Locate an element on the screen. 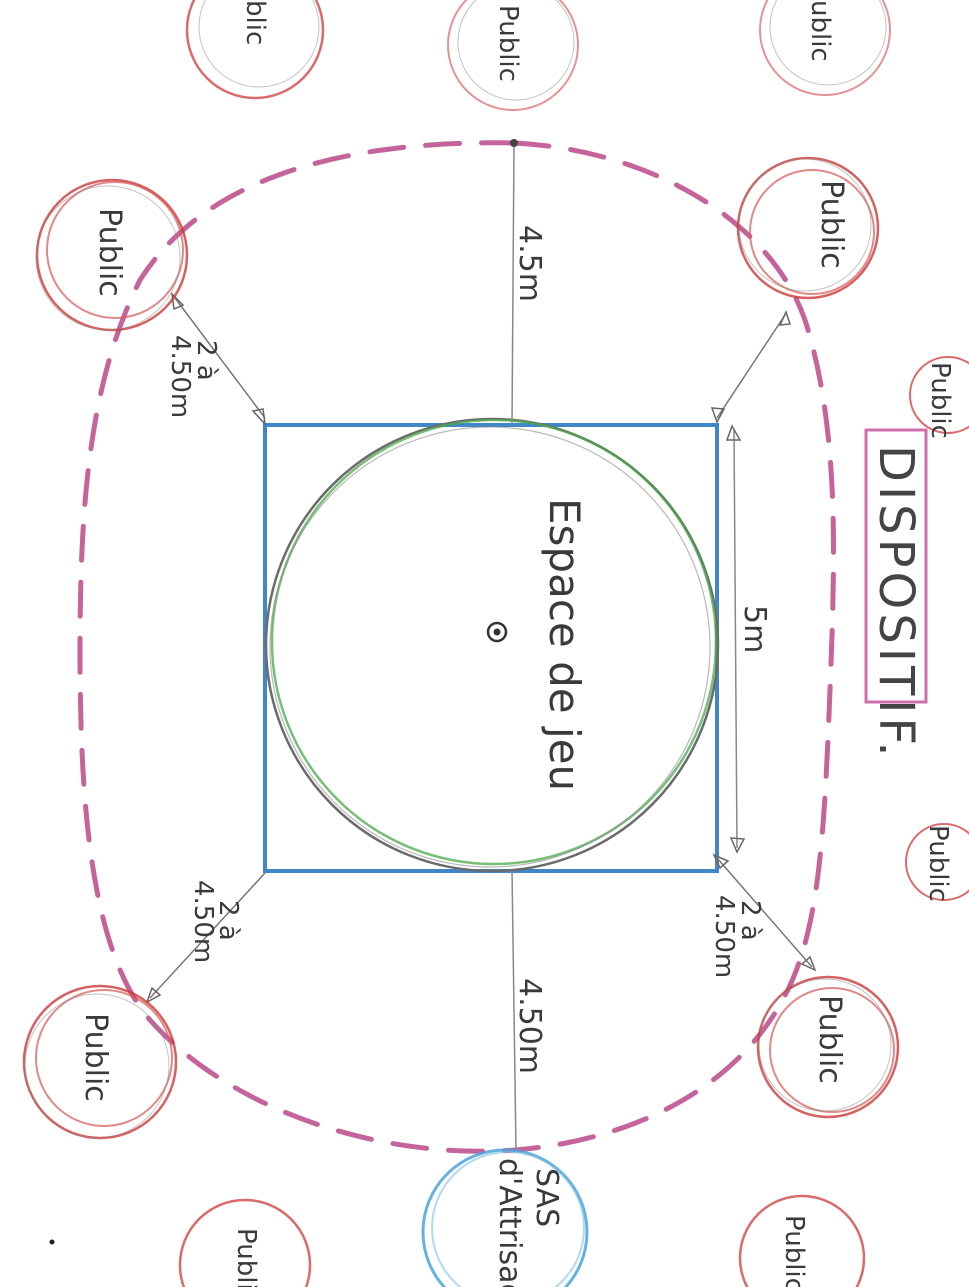  public-circle-bottom-left-partial is located at coordinates (245, 1242).